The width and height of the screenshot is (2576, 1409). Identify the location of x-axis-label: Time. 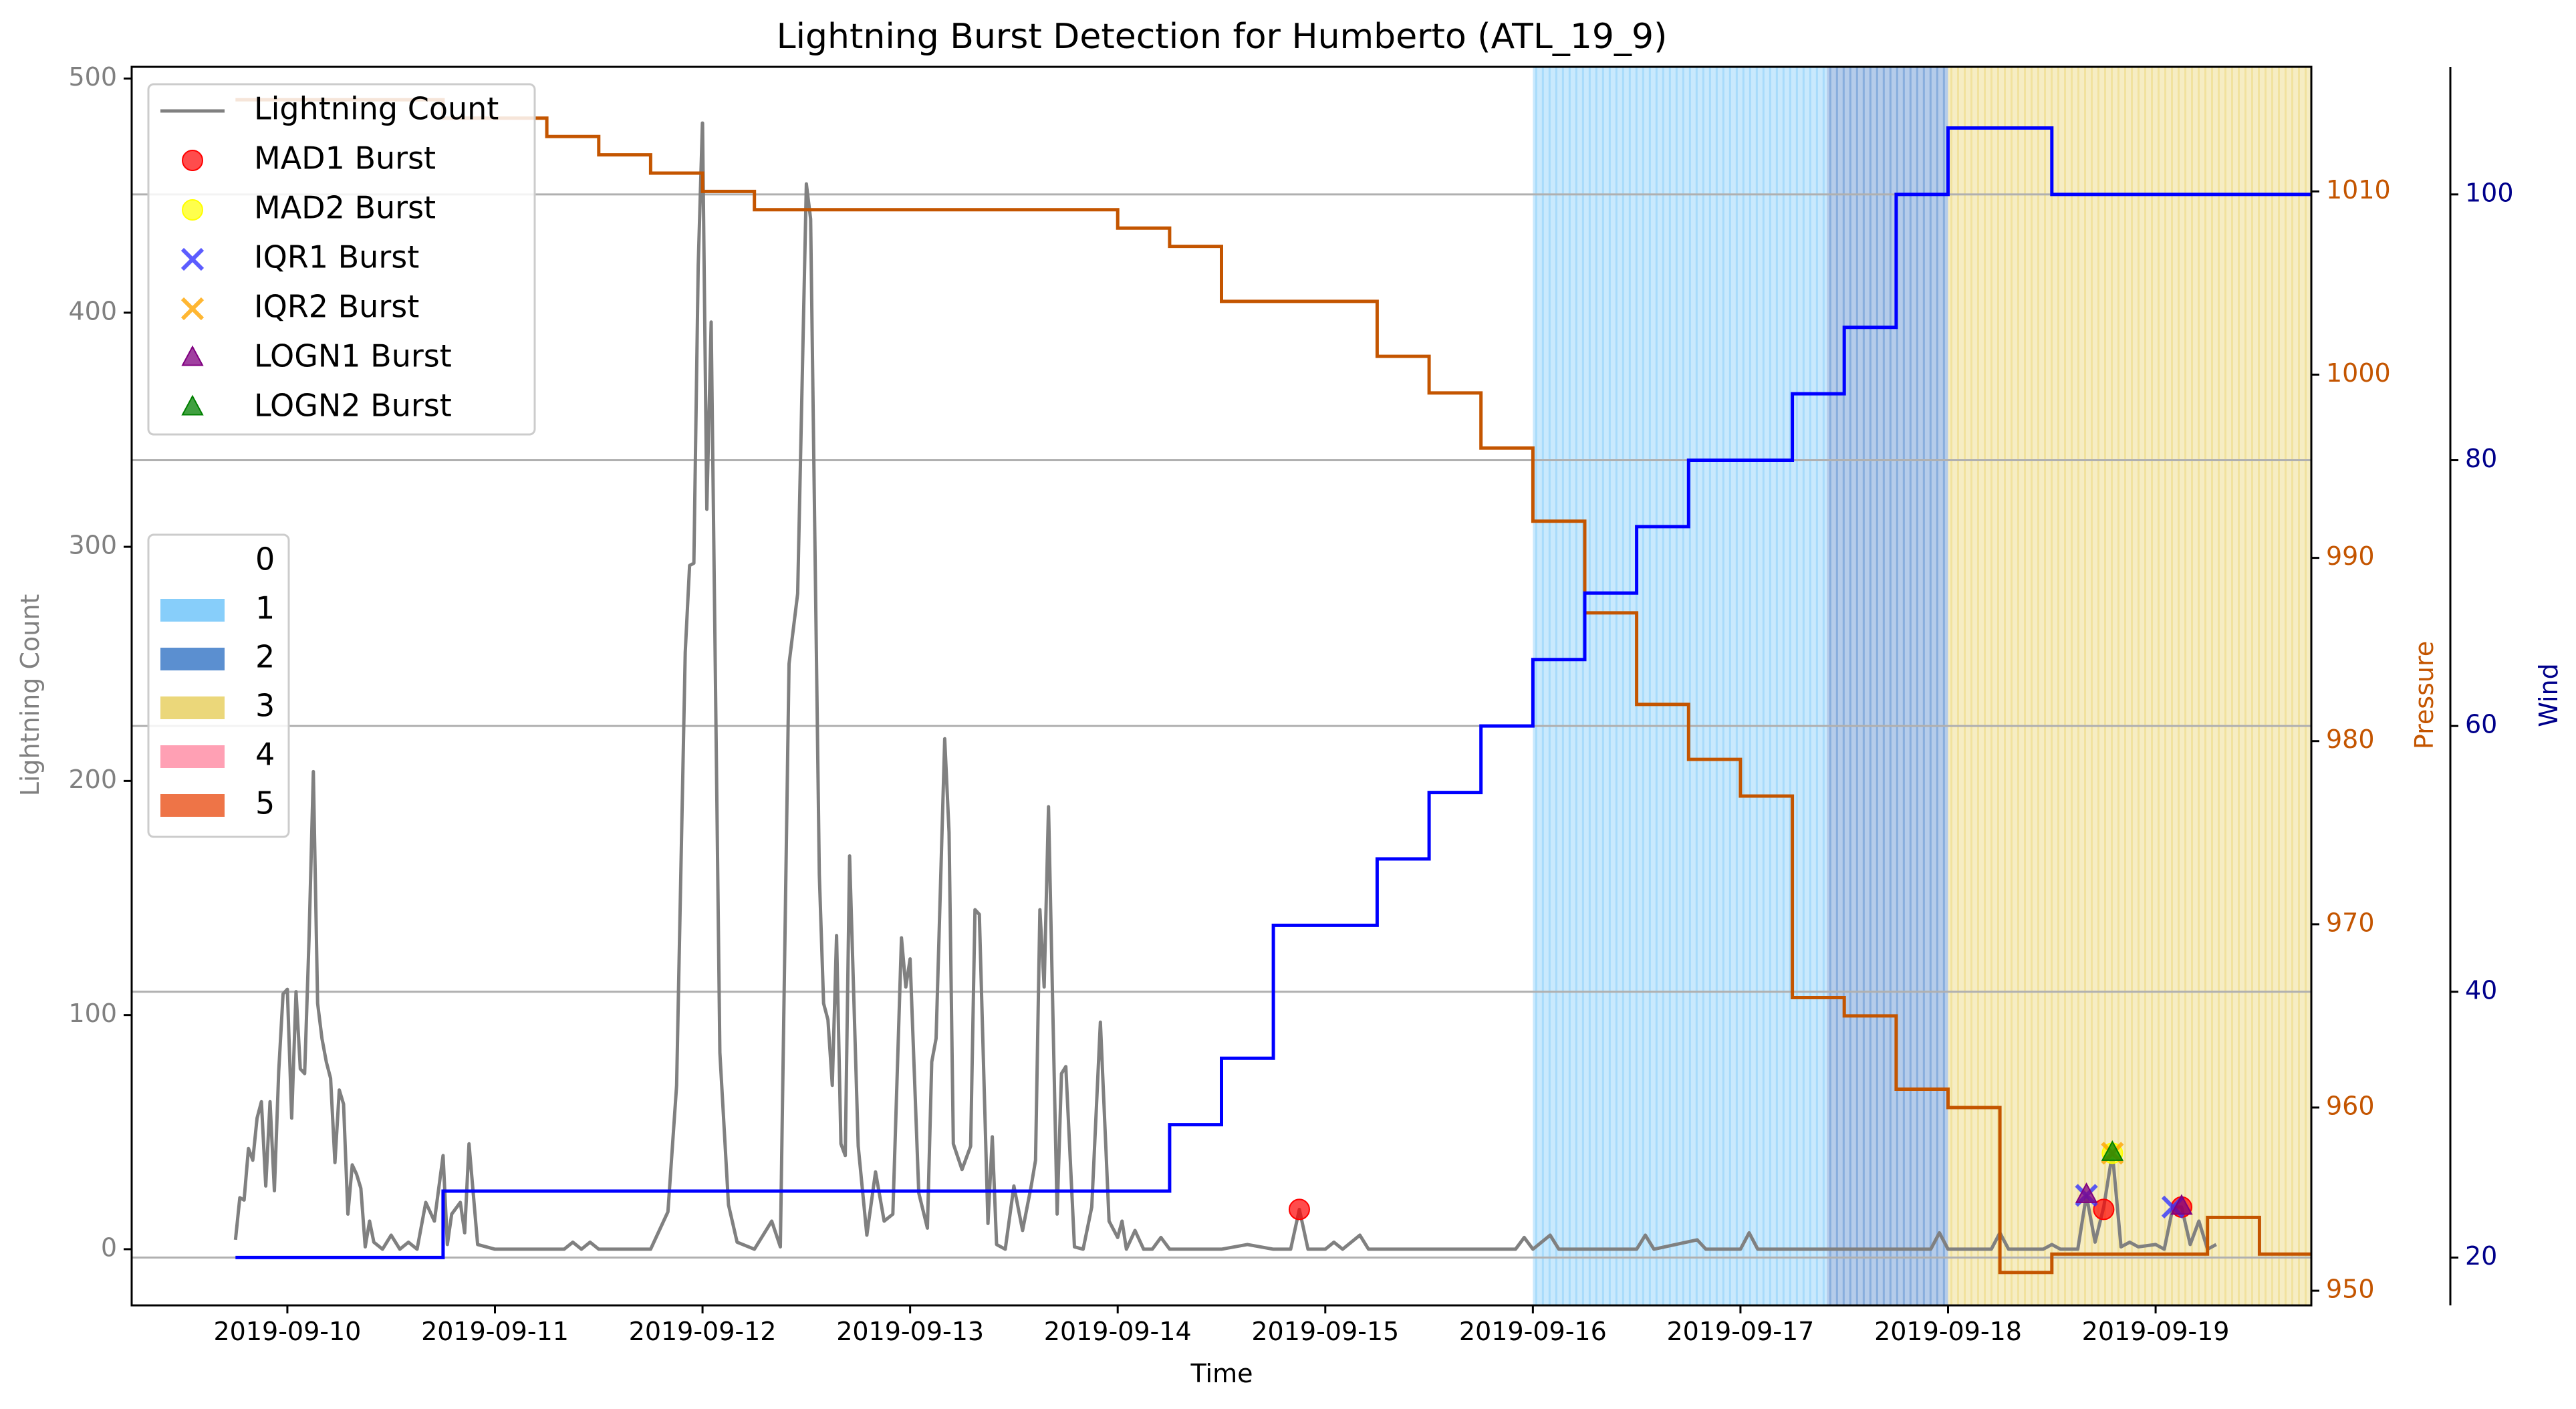
(1222, 1373).